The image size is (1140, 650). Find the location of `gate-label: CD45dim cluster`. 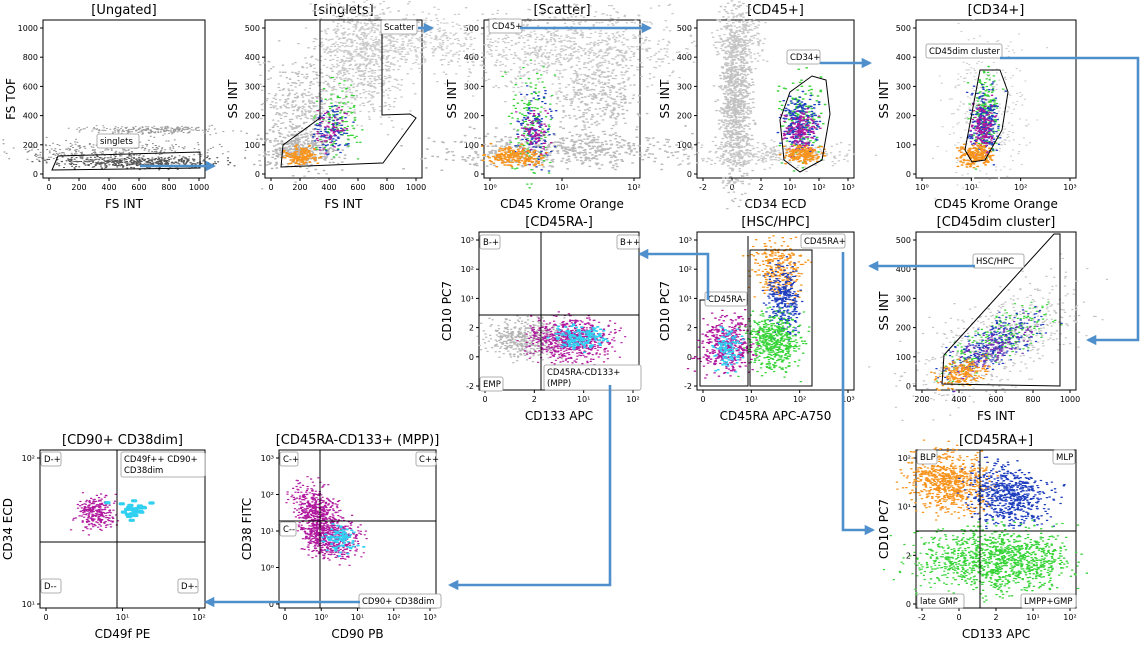

gate-label: CD45dim cluster is located at coordinates (964, 52).